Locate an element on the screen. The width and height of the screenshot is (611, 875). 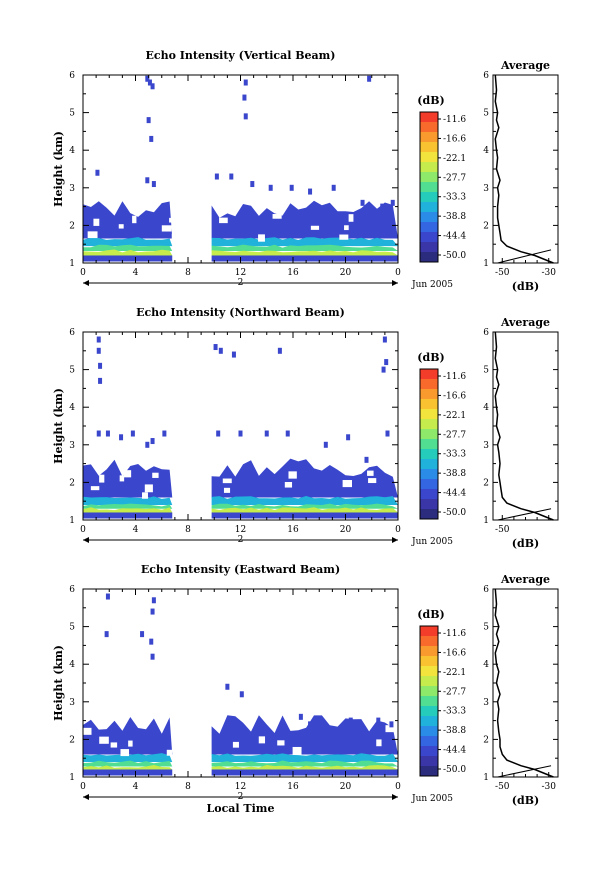
noise-level-line is located at coordinates (524, 256).